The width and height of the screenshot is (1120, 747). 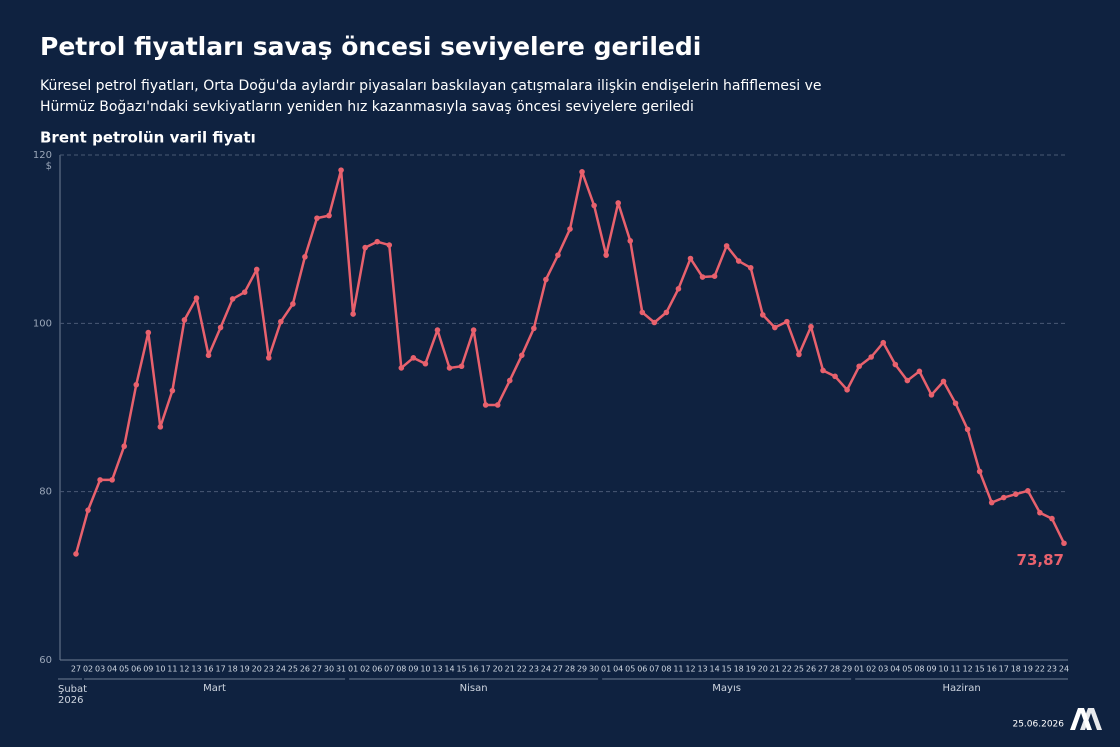 I want to click on x-tick-label: 21, so click(x=510, y=669).